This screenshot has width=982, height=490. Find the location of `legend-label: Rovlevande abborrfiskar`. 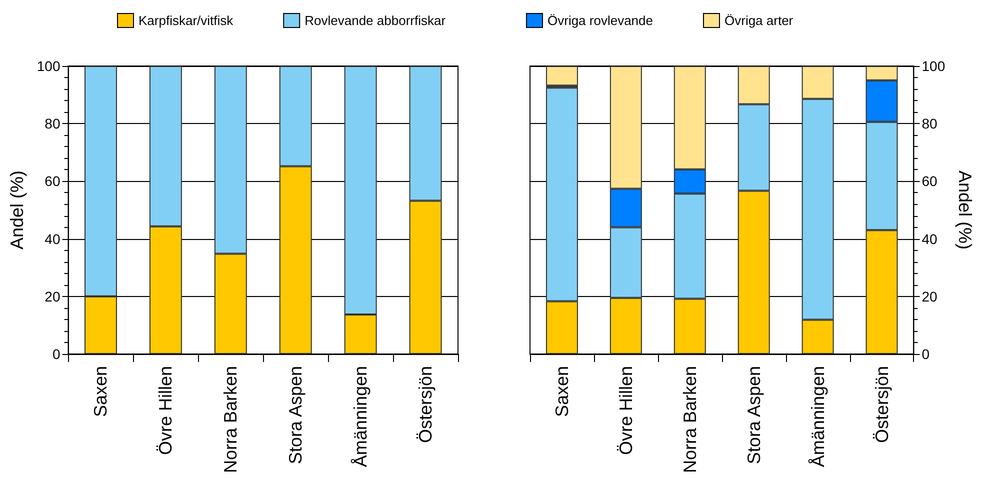

legend-label: Rovlevande abborrfiskar is located at coordinates (375, 20).